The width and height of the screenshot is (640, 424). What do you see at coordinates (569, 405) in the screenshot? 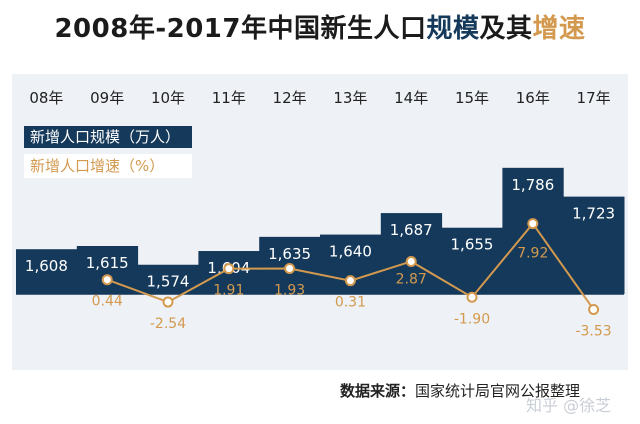
I see `watermark: 知乎 @徐芝` at bounding box center [569, 405].